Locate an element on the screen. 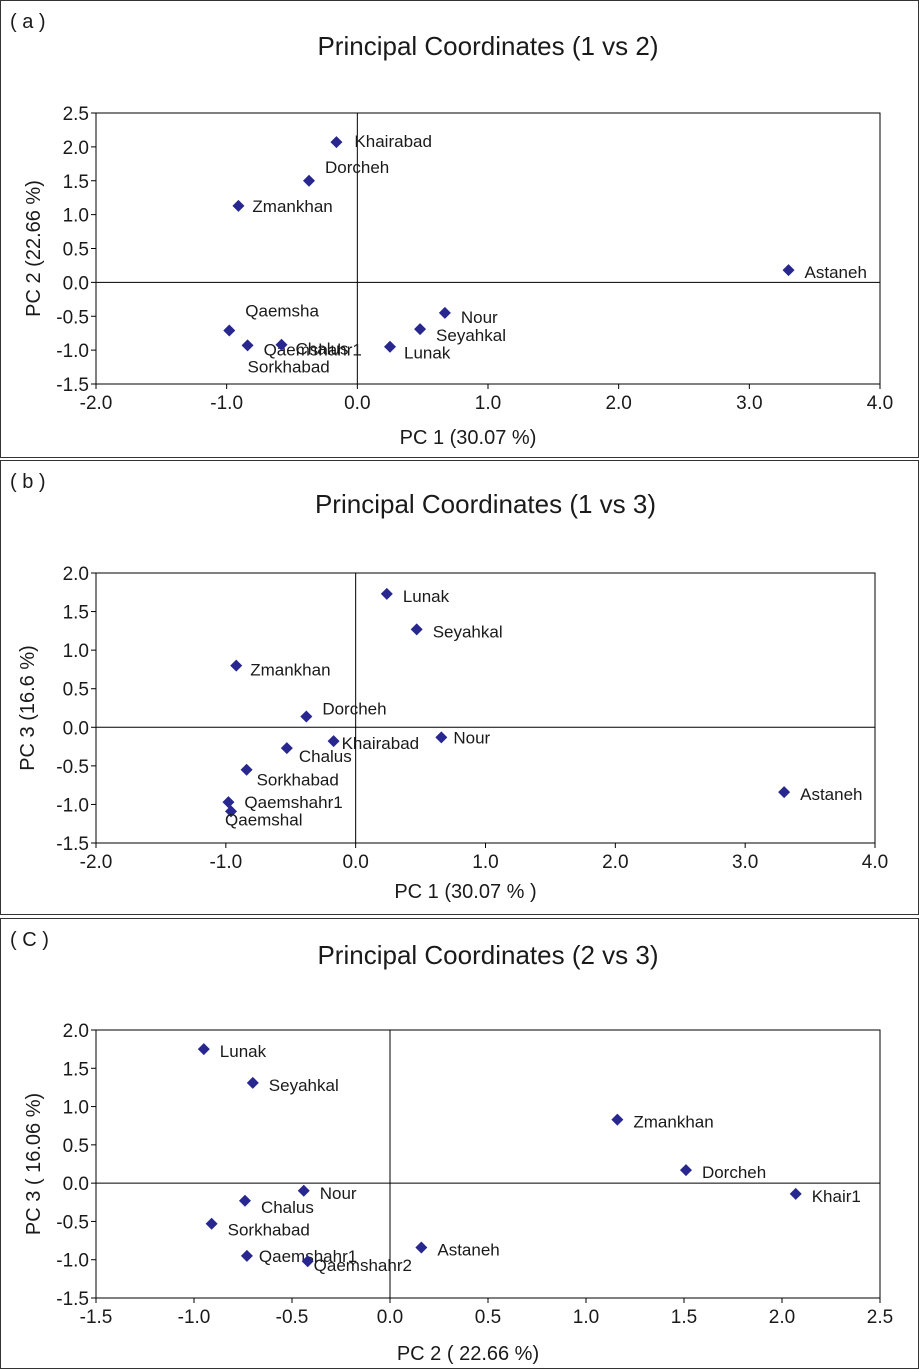  data-point-qaemshal is located at coordinates (231, 811).